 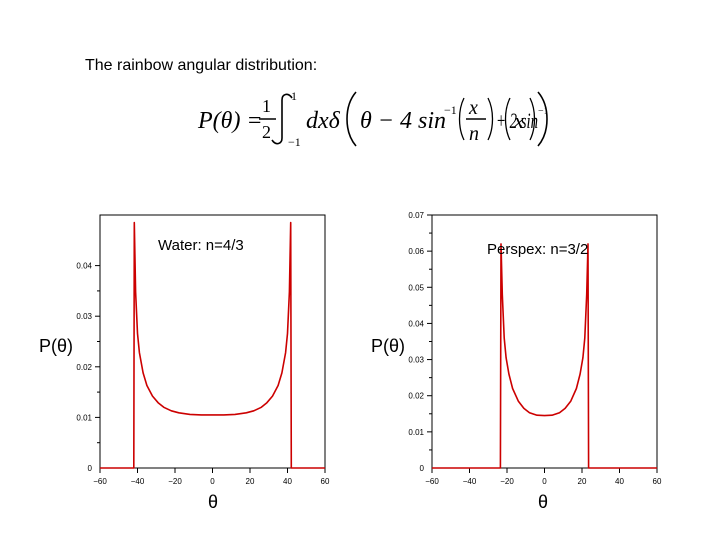 What do you see at coordinates (450, 110) in the screenshot?
I see `formula-inverse-1: −1` at bounding box center [450, 110].